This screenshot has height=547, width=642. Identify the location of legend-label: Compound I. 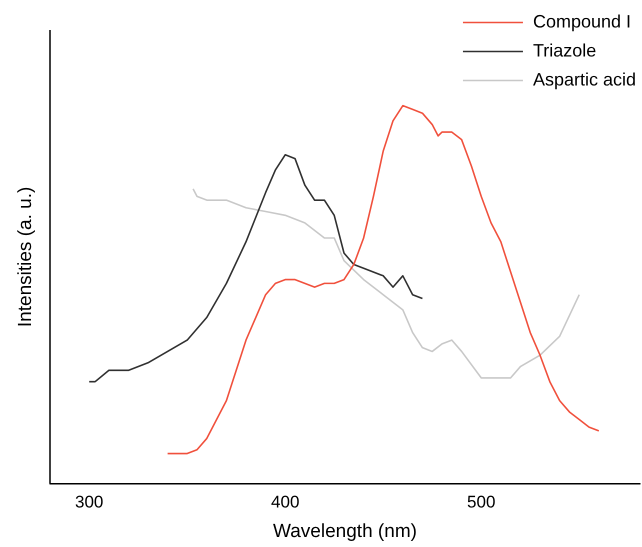
(582, 21).